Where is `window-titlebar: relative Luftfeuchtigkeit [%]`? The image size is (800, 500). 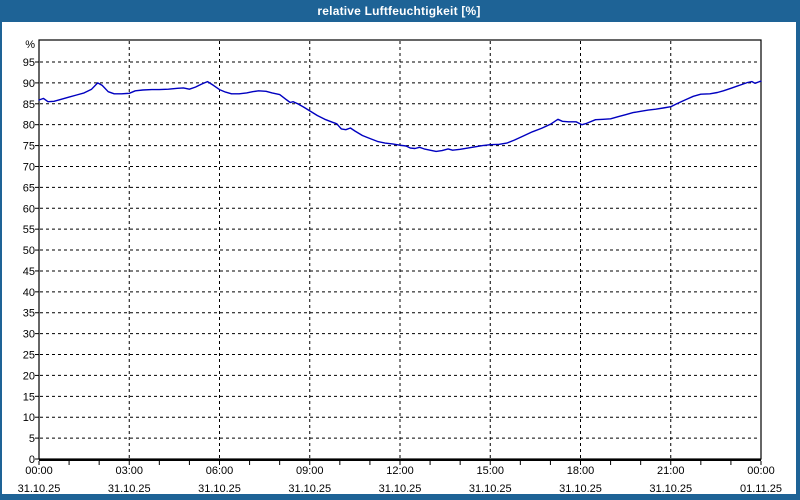
window-titlebar: relative Luftfeuchtigkeit [%] is located at coordinates (399, 11).